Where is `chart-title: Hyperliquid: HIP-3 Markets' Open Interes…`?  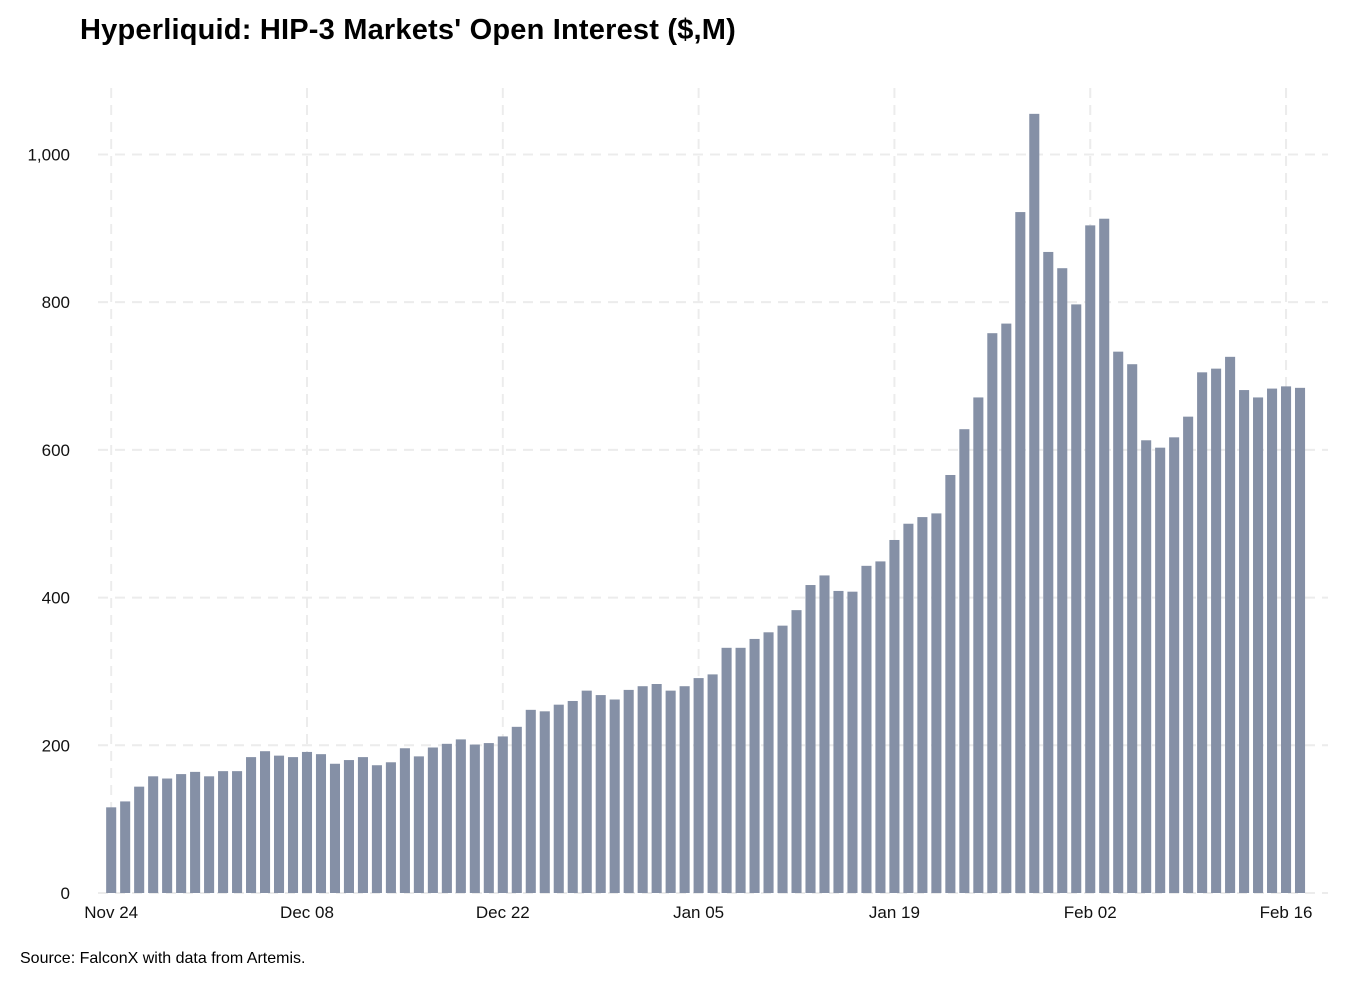
chart-title: Hyperliquid: HIP-3 Markets' Open Interes… is located at coordinates (408, 30).